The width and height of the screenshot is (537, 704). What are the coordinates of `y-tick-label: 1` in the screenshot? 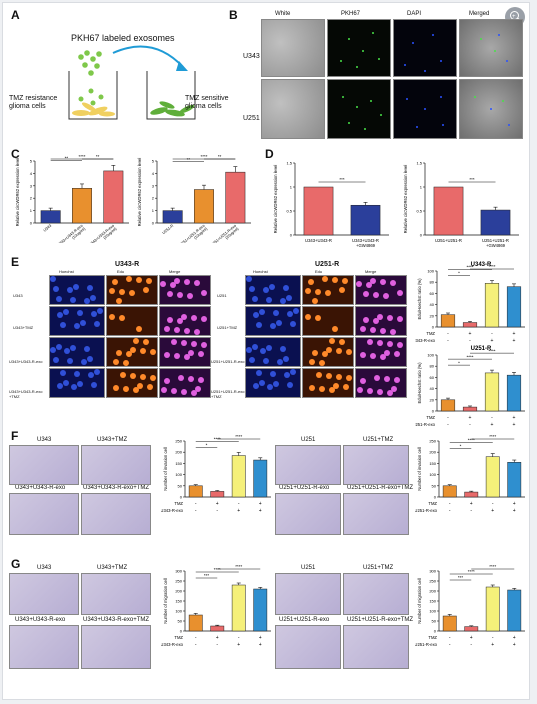 It's located at (421, 187).